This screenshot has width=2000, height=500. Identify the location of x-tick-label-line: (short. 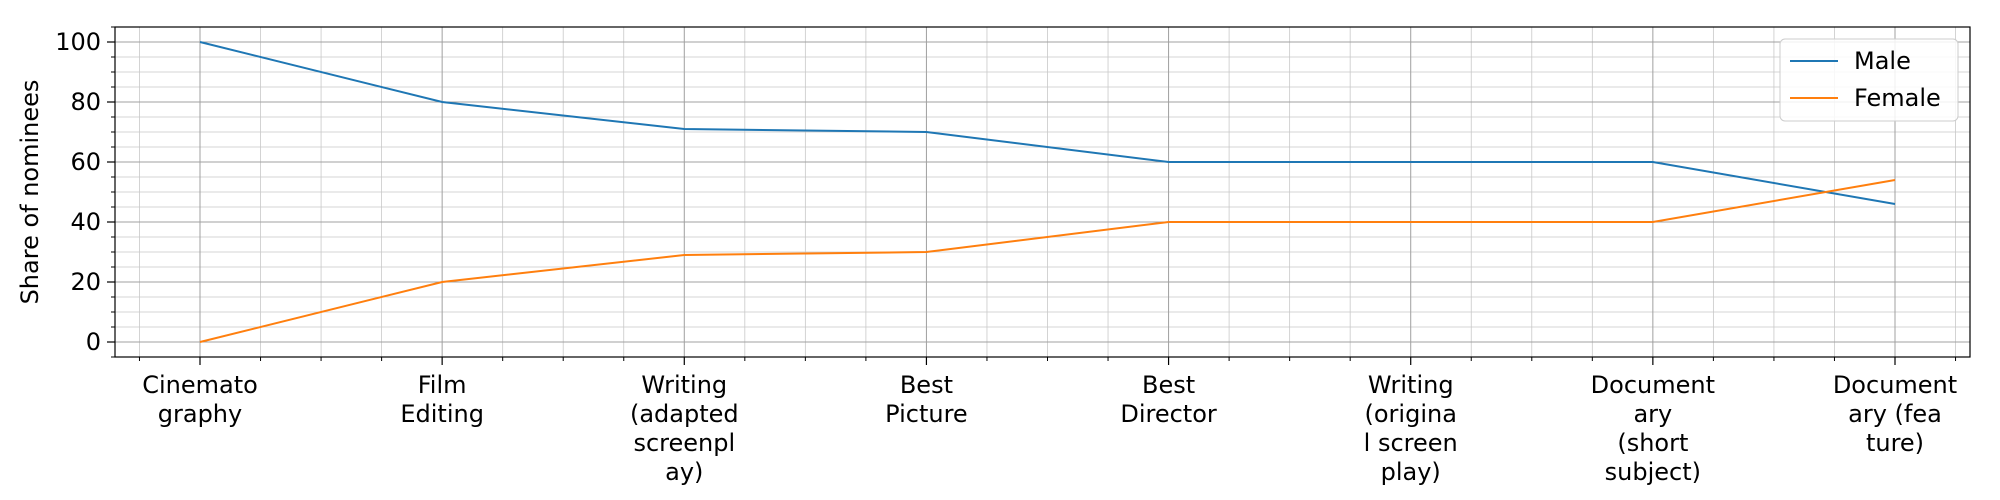
(1652, 443).